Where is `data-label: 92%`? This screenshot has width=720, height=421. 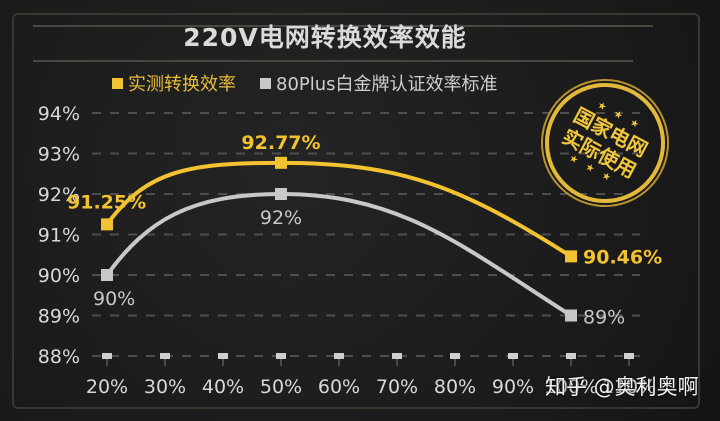 data-label: 92% is located at coordinates (281, 218).